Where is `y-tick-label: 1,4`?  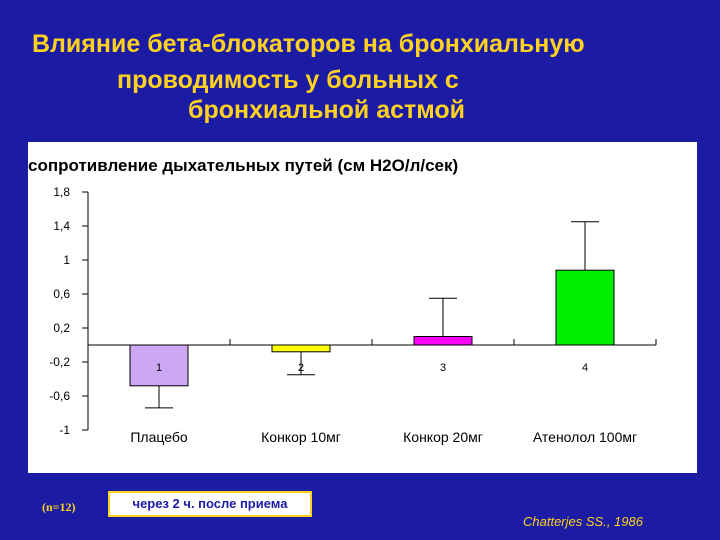 y-tick-label: 1,4 is located at coordinates (61, 226).